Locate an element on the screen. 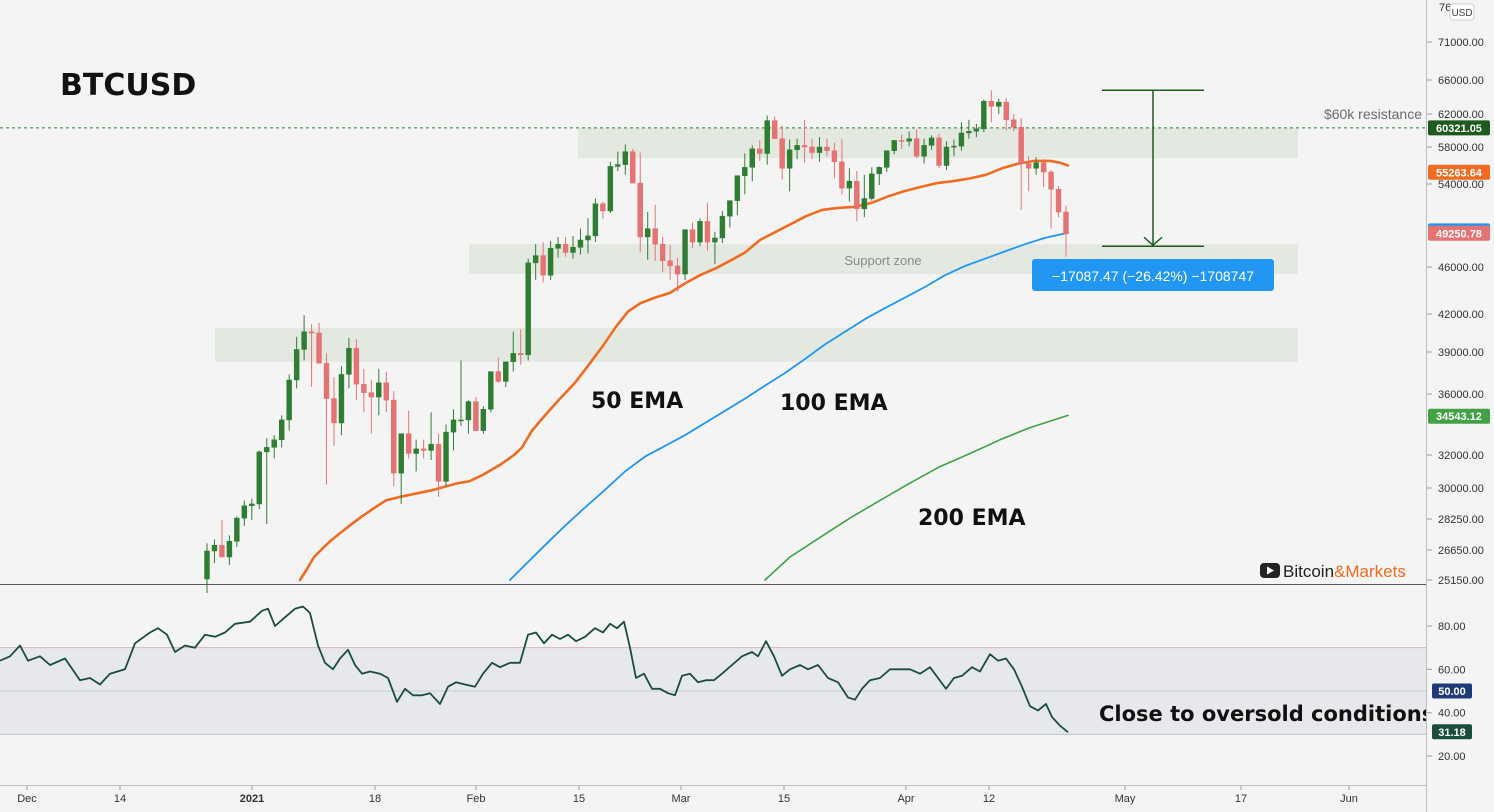 Image resolution: width=1494 pixels, height=812 pixels. measure-tool: −17087.47 (−26.42%) −1708747 is located at coordinates (1153, 190).